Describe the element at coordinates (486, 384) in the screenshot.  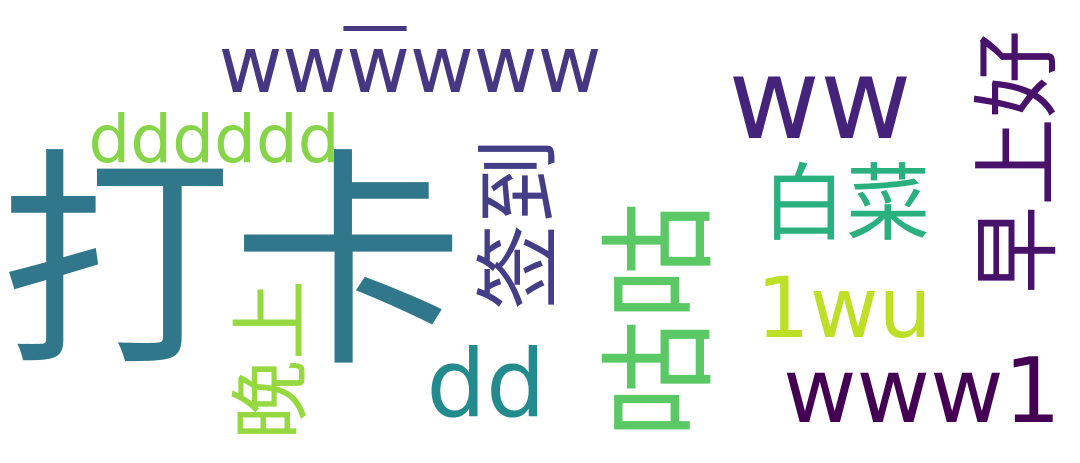
I see `word-dd: dd` at that location.